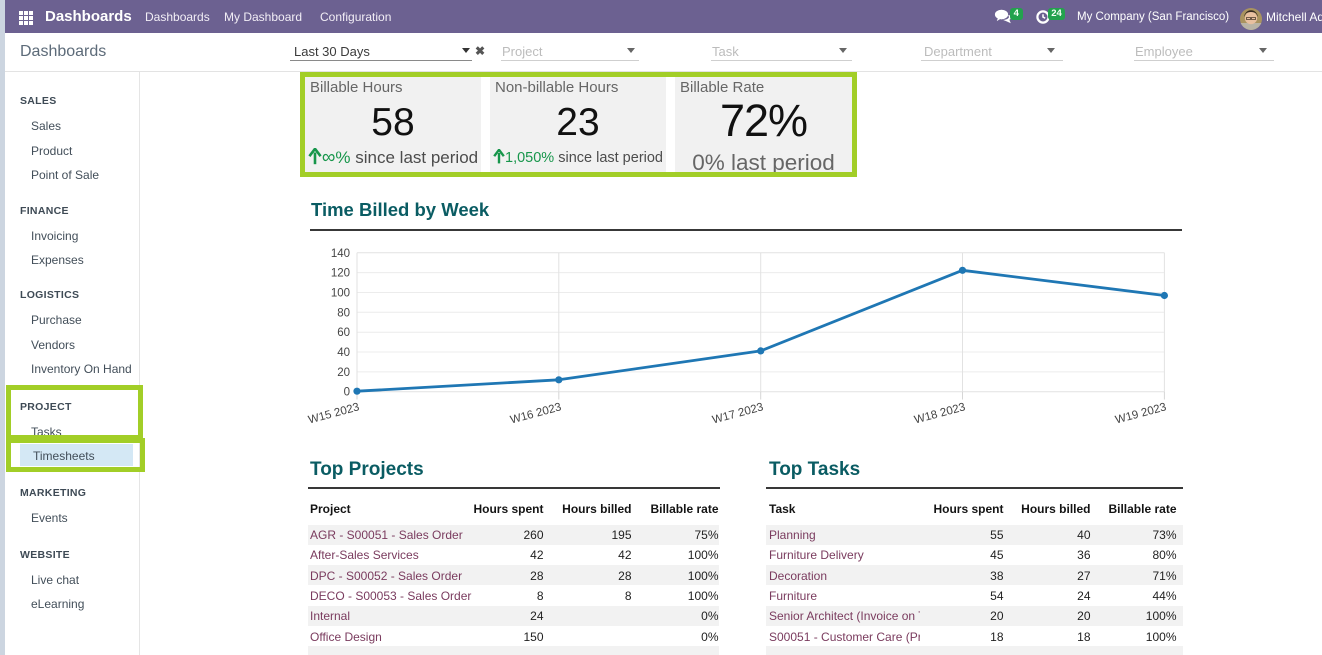  I want to click on svg-text: W16 2023, so click(536, 413).